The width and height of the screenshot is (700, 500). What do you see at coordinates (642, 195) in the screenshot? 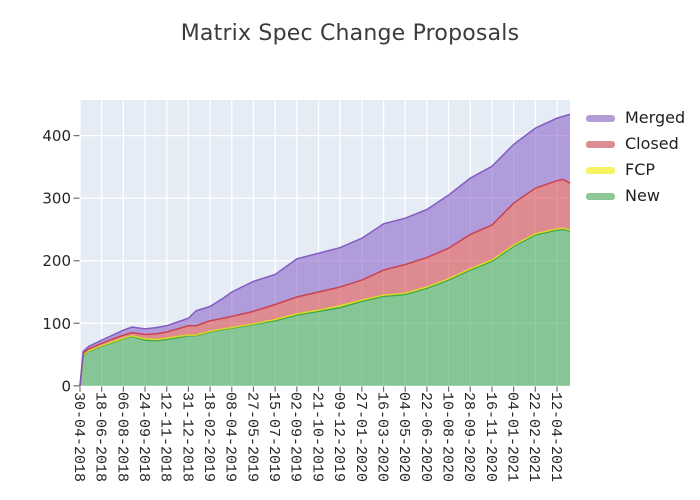
I see `legend-label: New` at bounding box center [642, 195].